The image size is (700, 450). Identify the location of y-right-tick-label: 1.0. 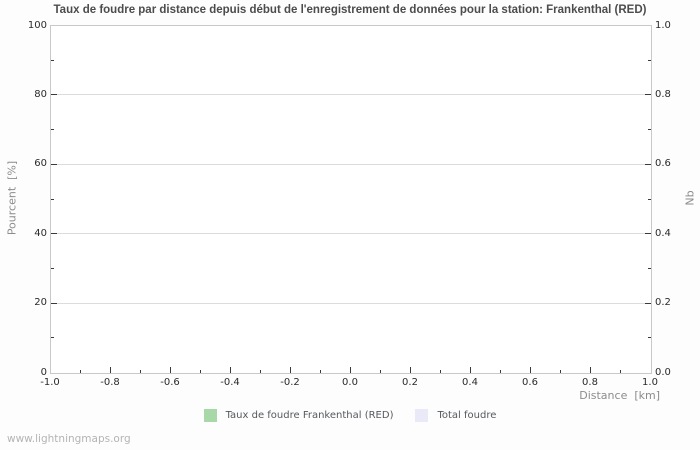
(663, 25).